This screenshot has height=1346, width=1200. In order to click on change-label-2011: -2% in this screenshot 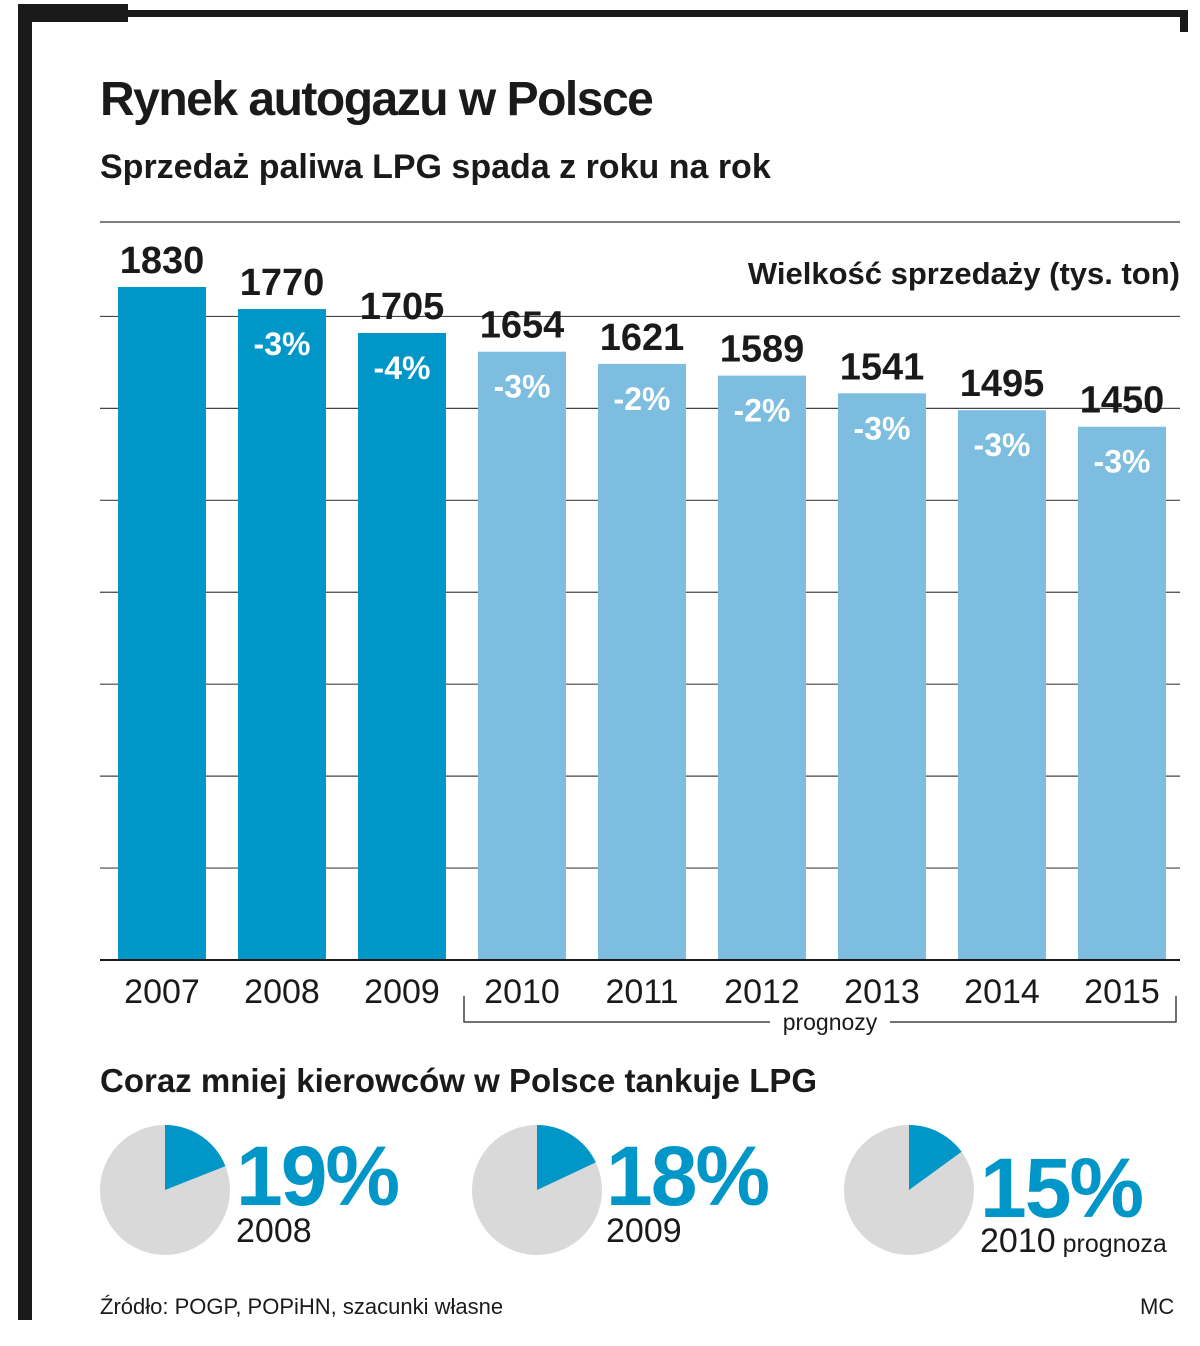, I will do `click(642, 399)`.